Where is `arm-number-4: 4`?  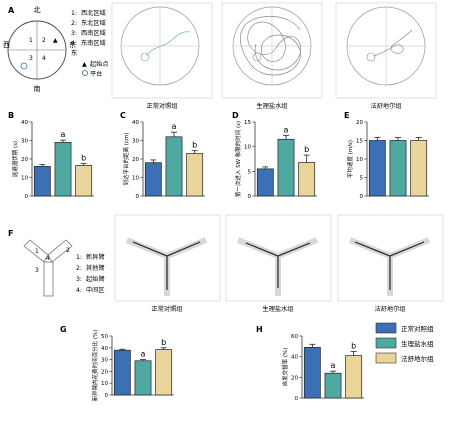
arm-number-4: 4 is located at coordinates (48, 258).